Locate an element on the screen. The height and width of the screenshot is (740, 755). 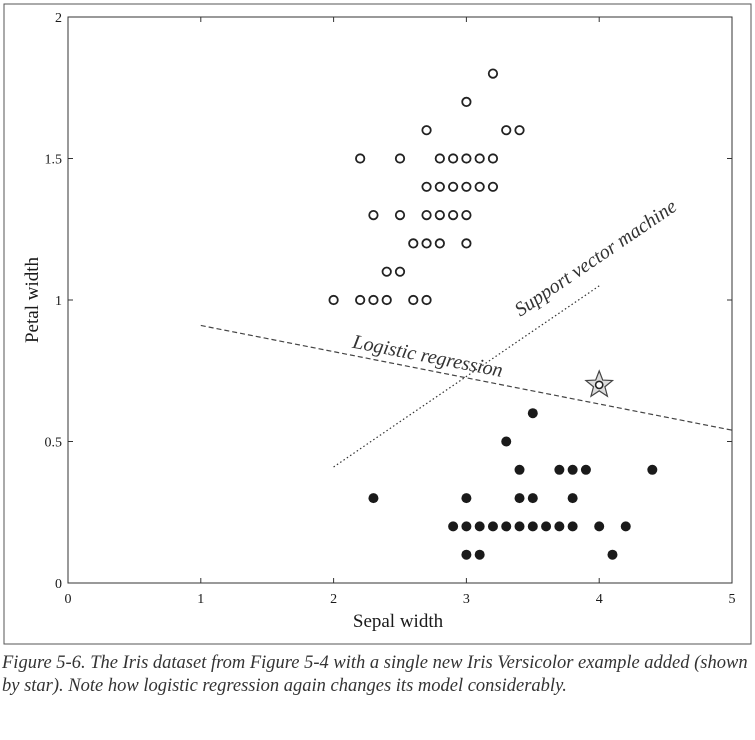
x-axis-title: Sepal width is located at coordinates (398, 621).